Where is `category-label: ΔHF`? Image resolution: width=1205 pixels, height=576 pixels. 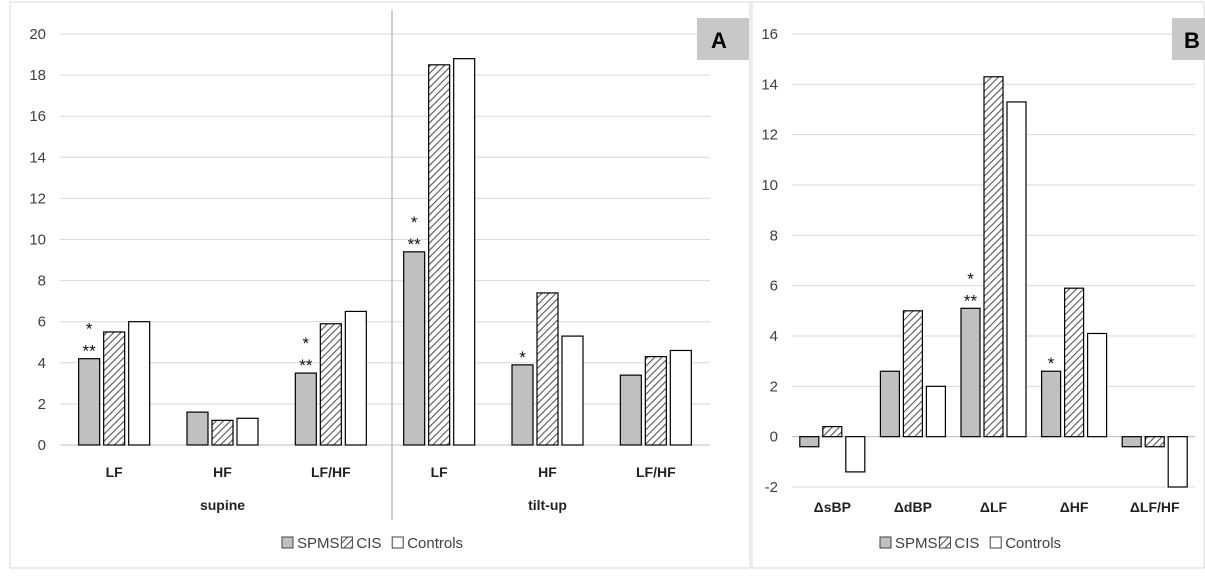
category-label: ΔHF is located at coordinates (1074, 507).